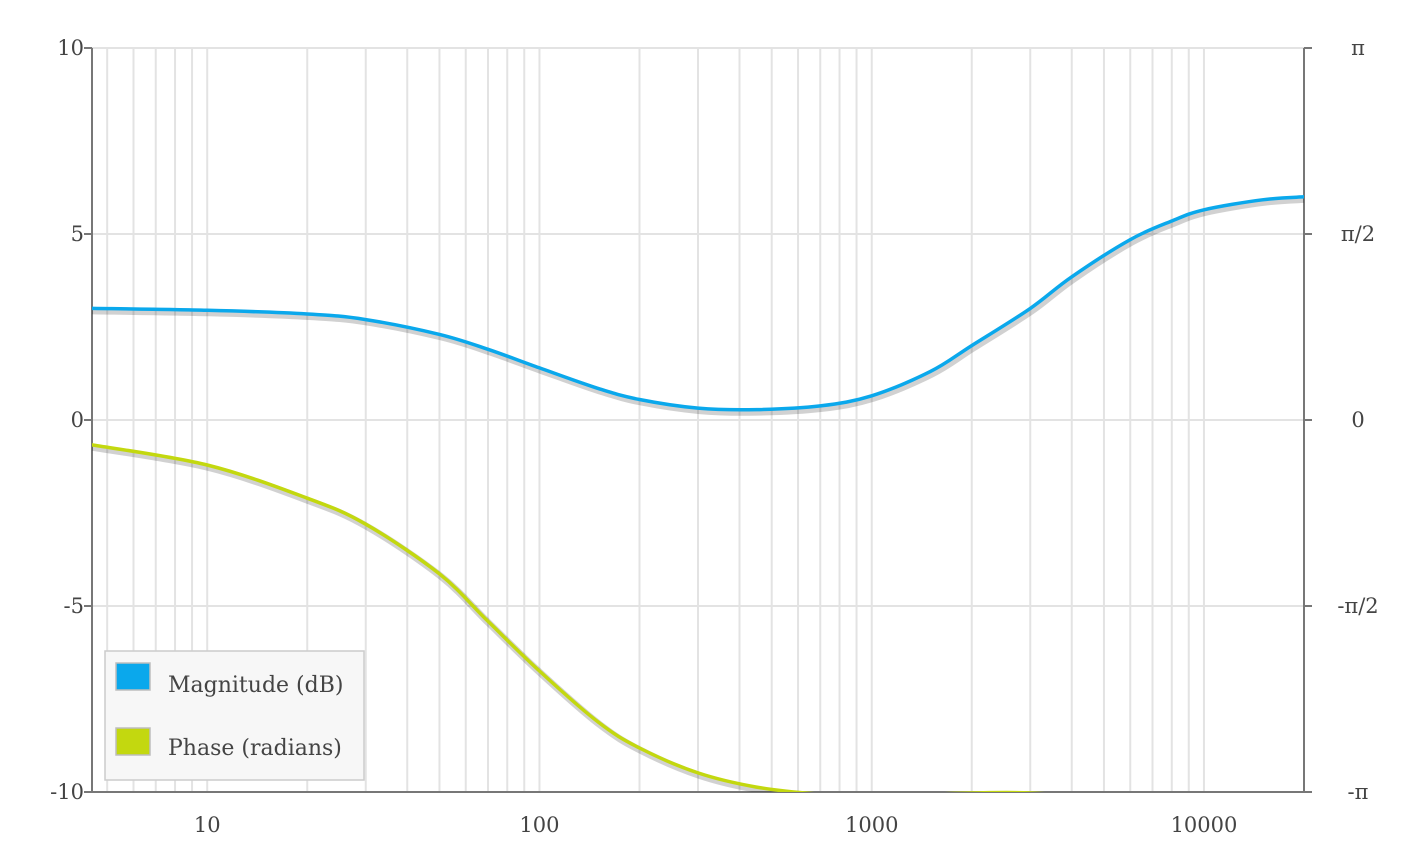  I want to click on y-left-tick-label: -5, so click(74, 606).